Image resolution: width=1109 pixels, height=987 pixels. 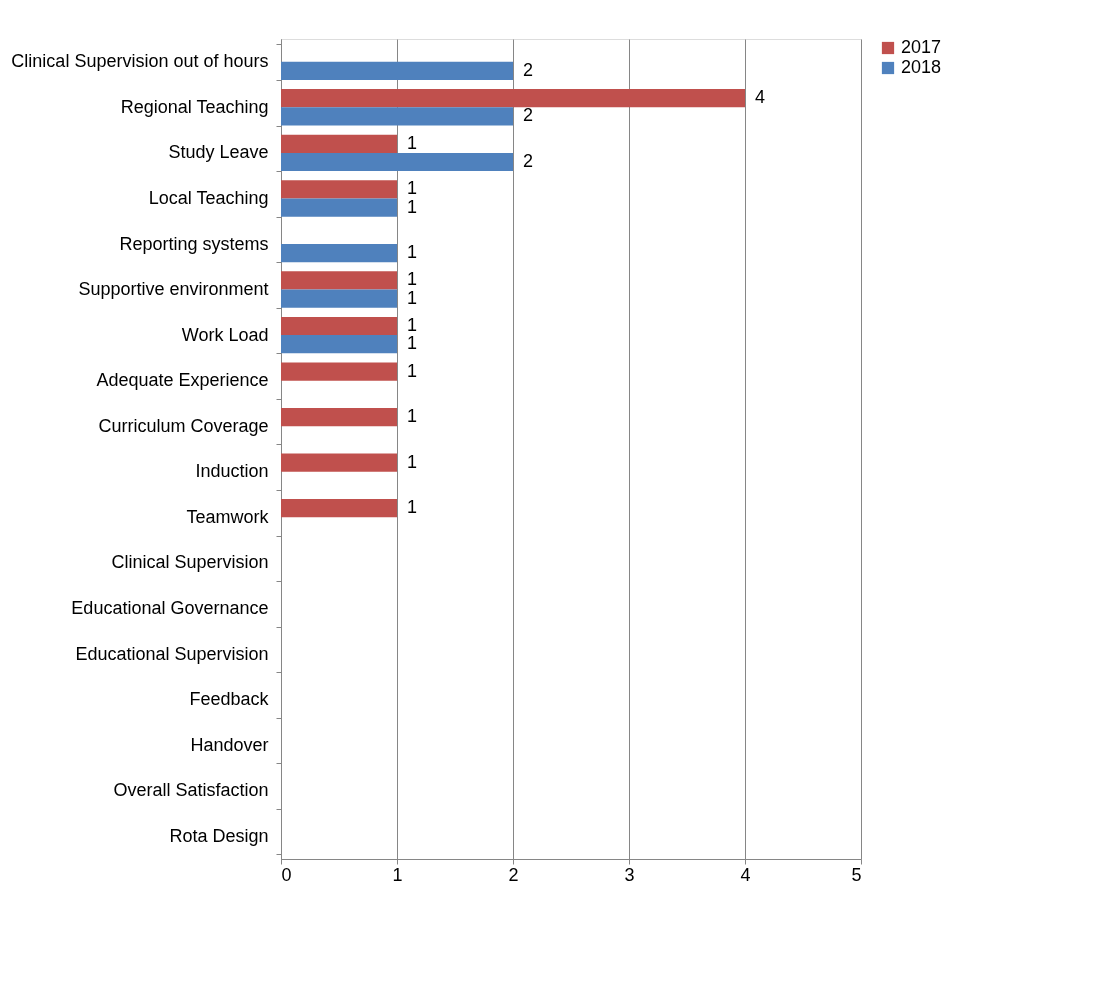 What do you see at coordinates (194, 243) in the screenshot?
I see `y-tick-label: Reporting systems` at bounding box center [194, 243].